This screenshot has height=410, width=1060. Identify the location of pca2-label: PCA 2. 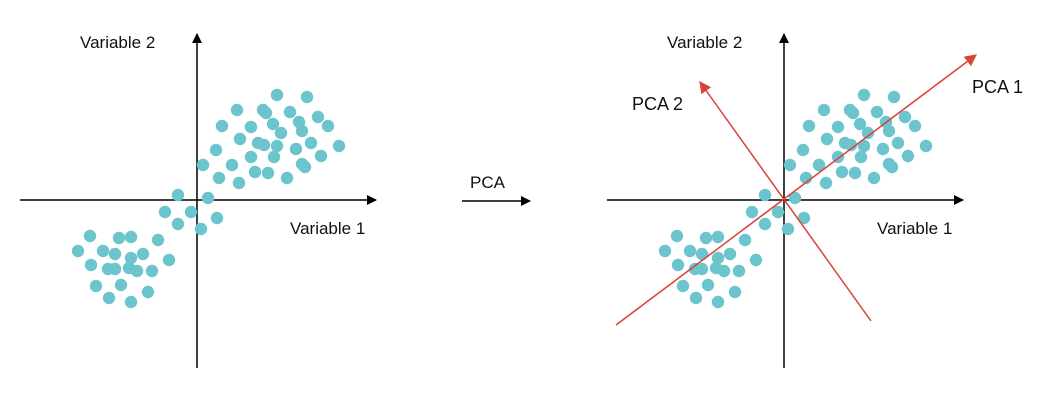
(657, 104).